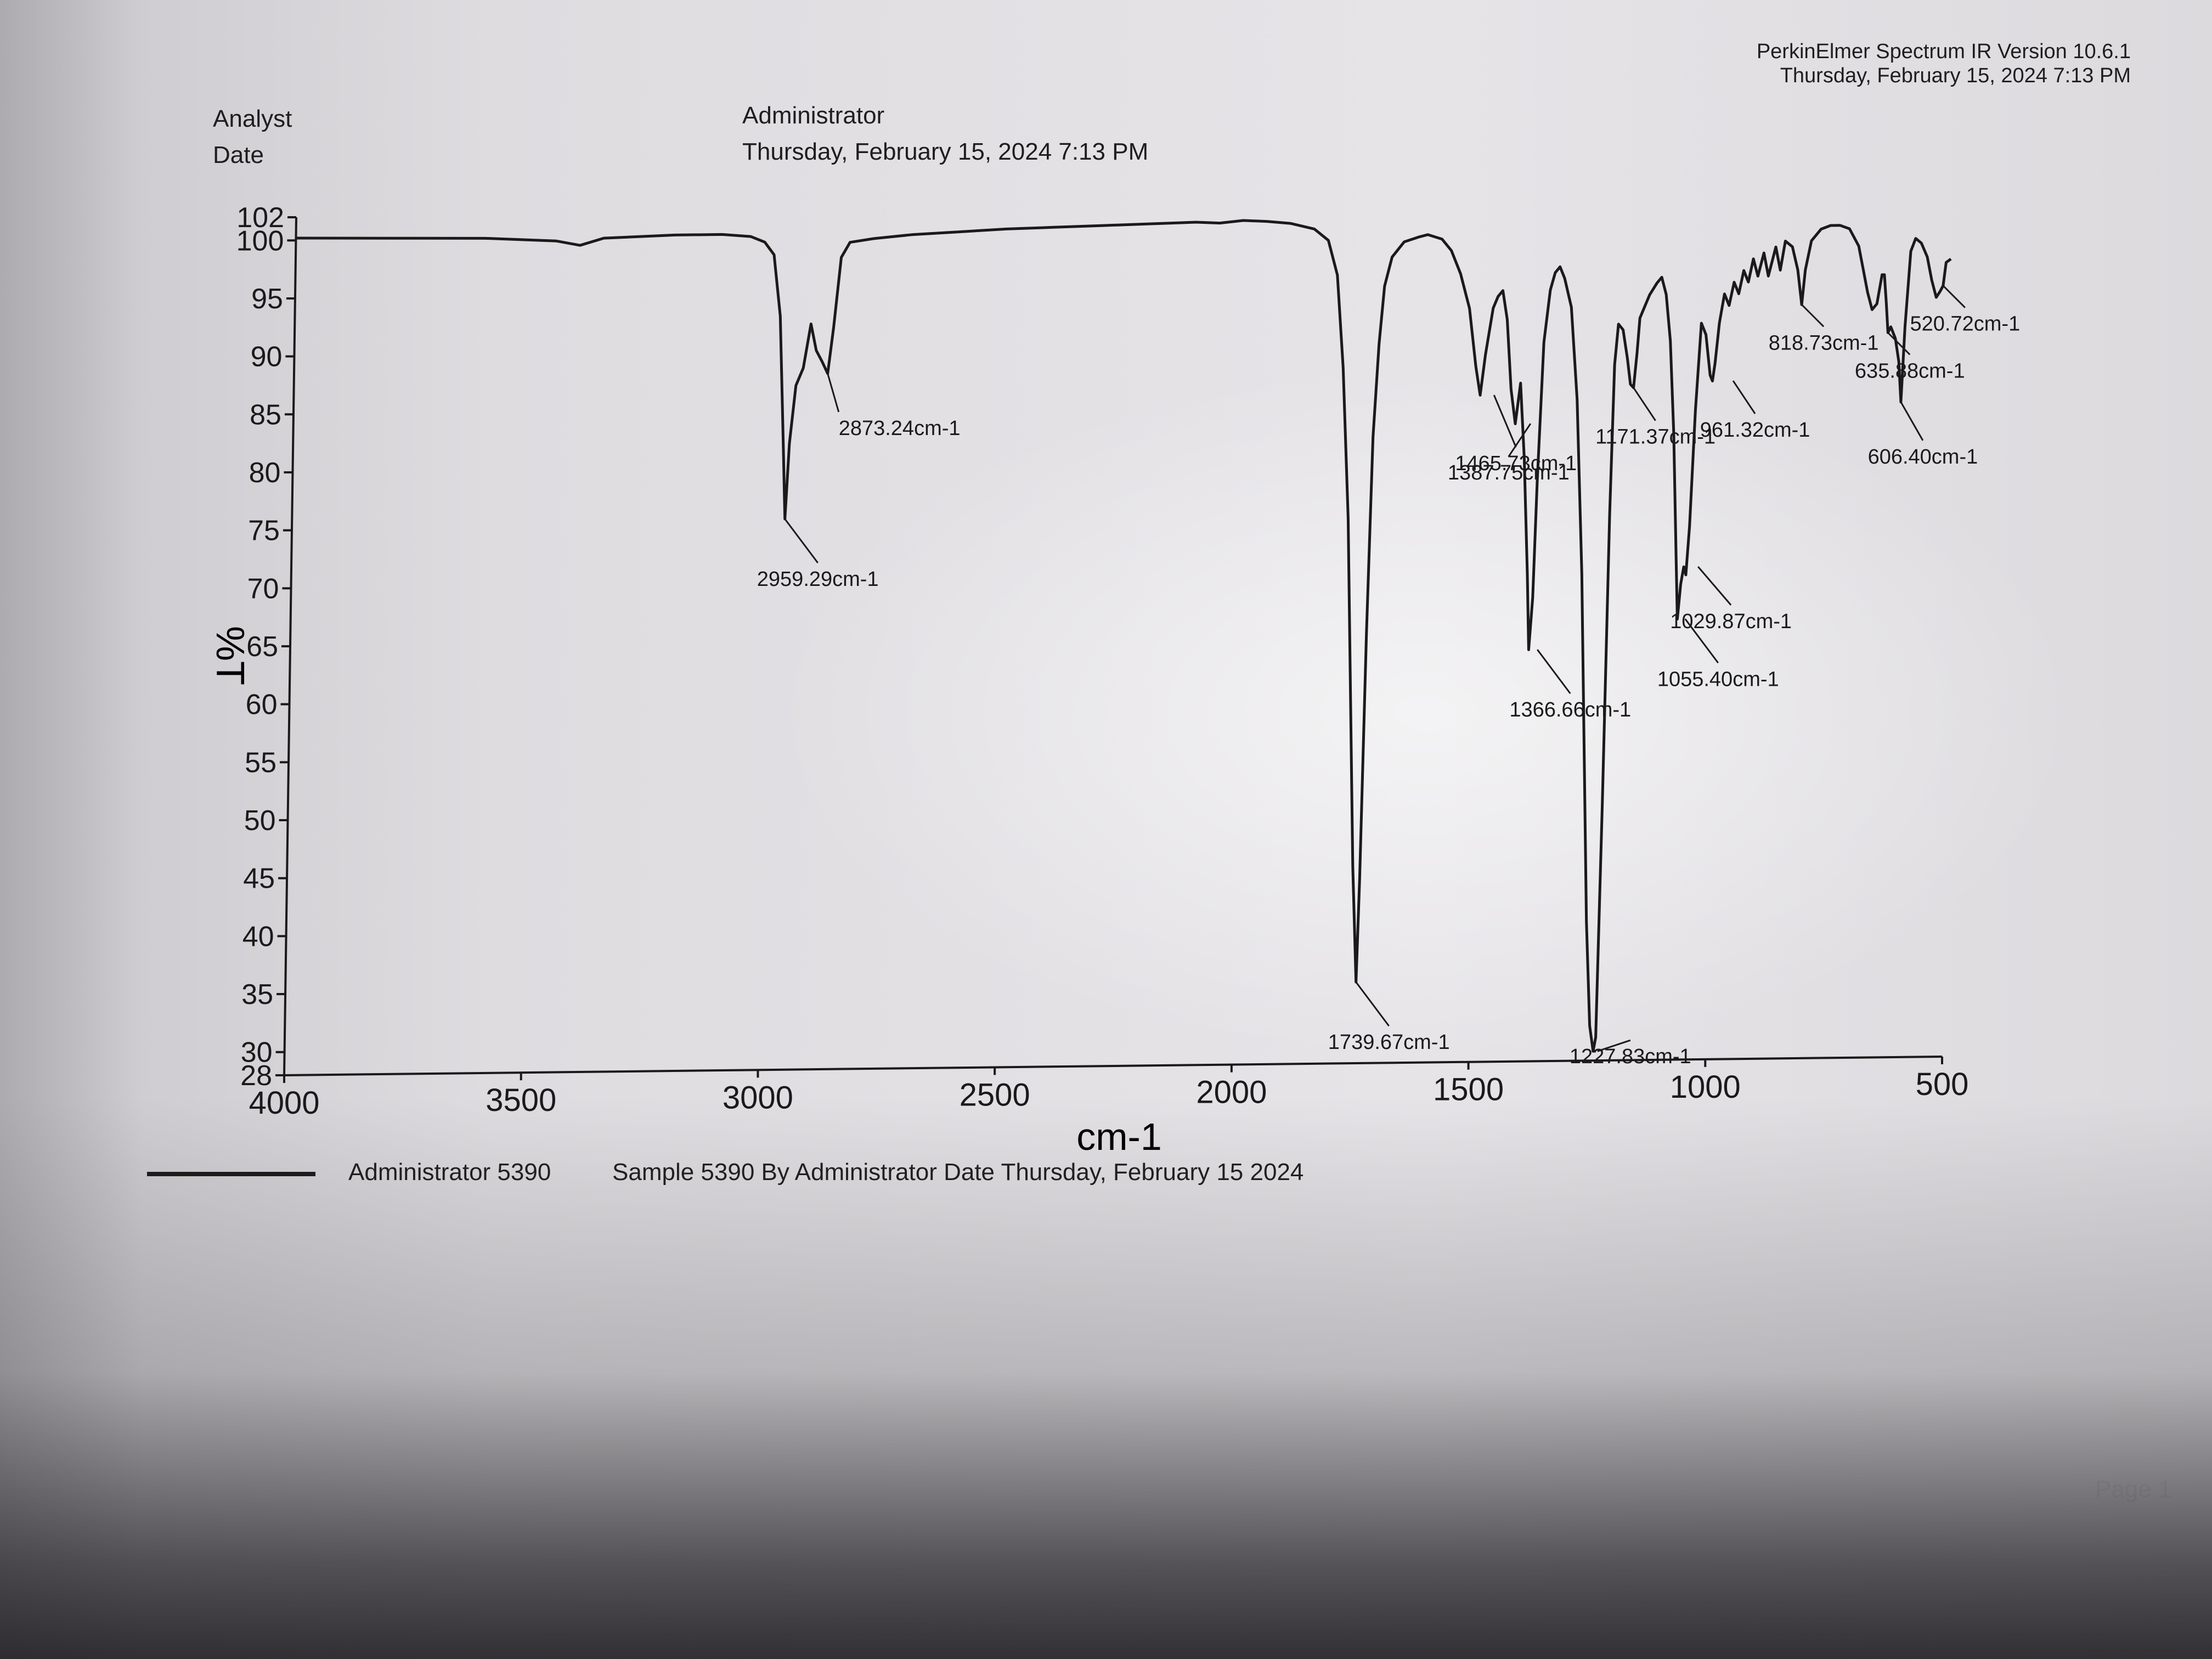 This screenshot has height=1659, width=2212. Describe the element at coordinates (900, 429) in the screenshot. I see `peak-label: 2873.24cm-1` at that location.